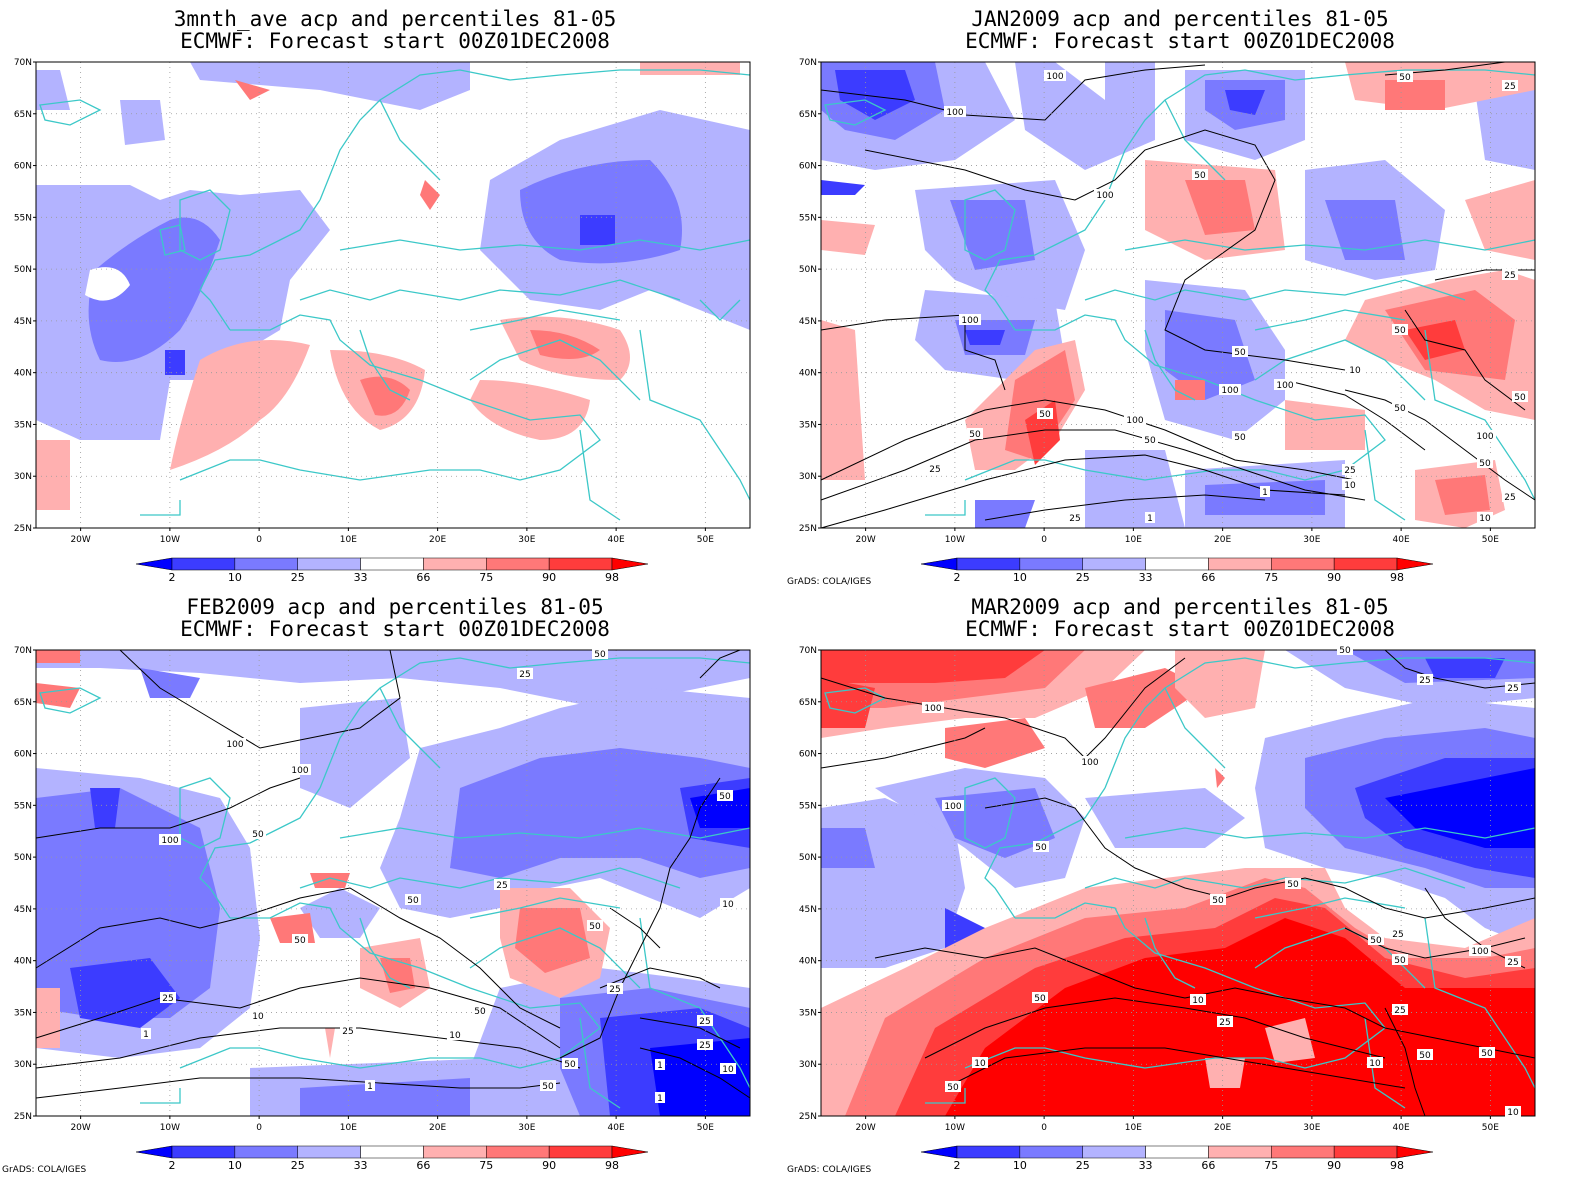  What do you see at coordinates (1083, 1165) in the screenshot?
I see `colorbar-label: 25` at bounding box center [1083, 1165].